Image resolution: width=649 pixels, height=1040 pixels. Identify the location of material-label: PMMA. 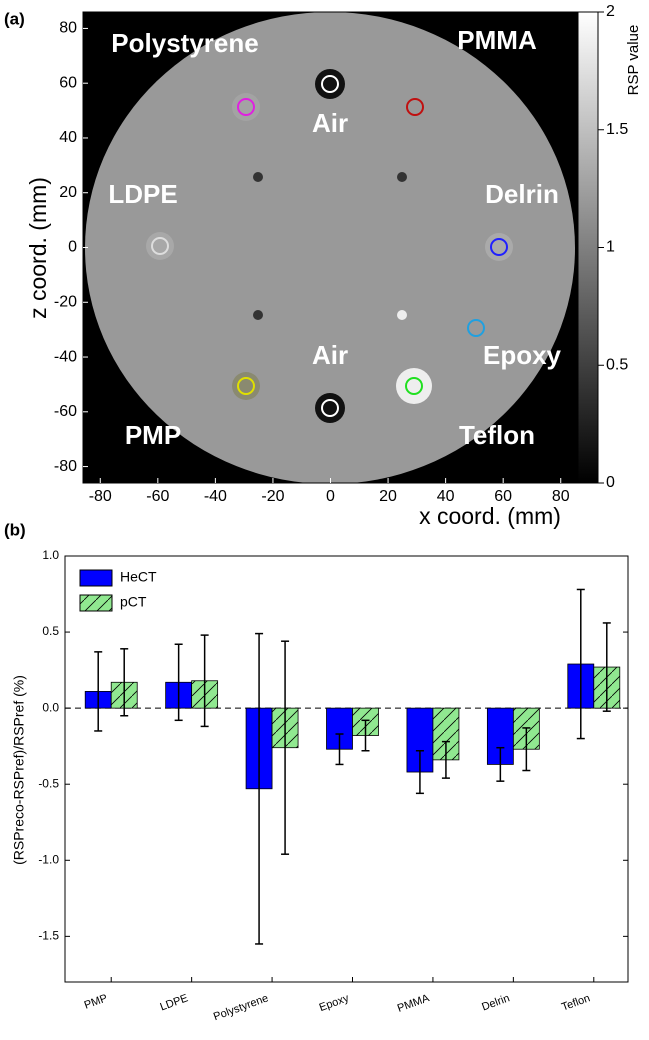
(497, 40).